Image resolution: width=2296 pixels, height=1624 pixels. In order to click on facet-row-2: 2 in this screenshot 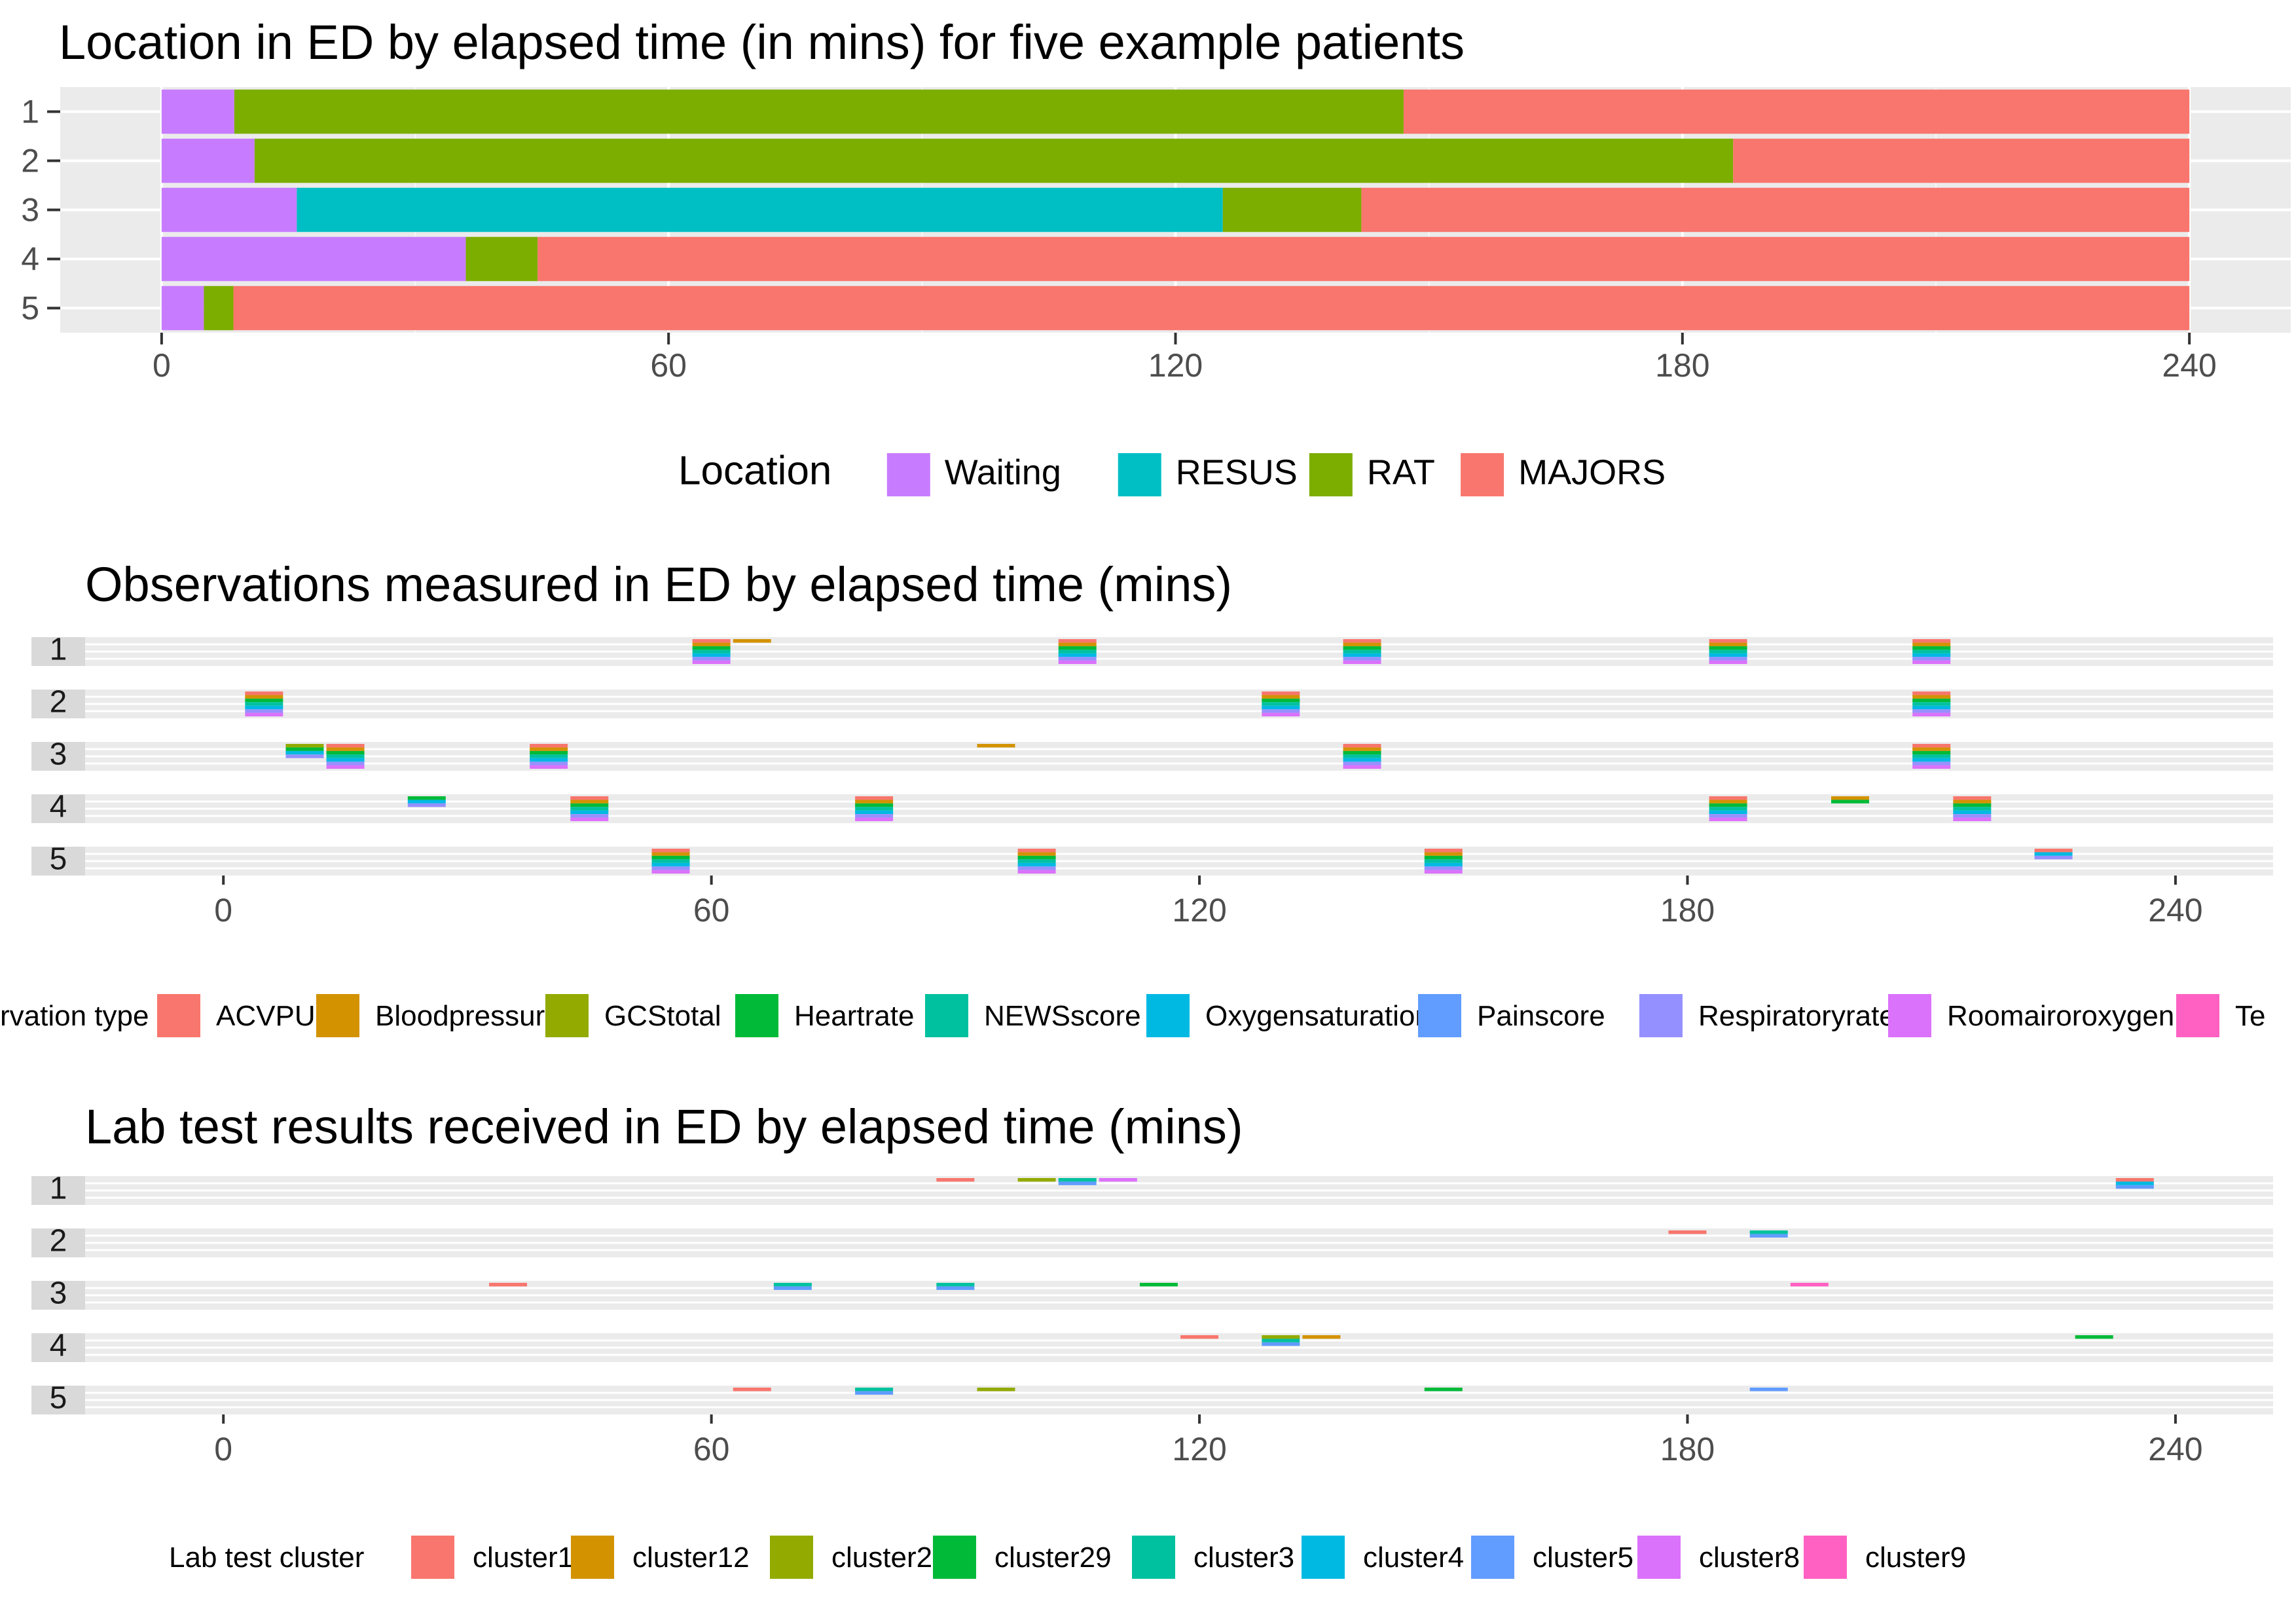, I will do `click(1152, 1240)`.